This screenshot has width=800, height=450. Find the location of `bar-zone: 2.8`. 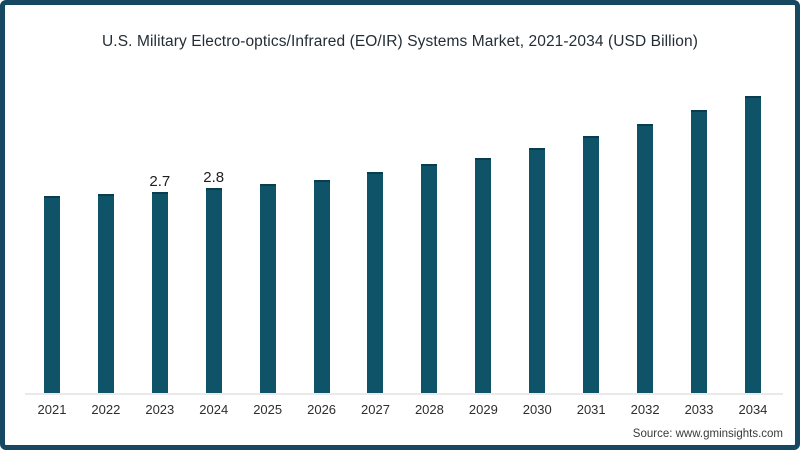

bar-zone: 2.8 is located at coordinates (214, 221).